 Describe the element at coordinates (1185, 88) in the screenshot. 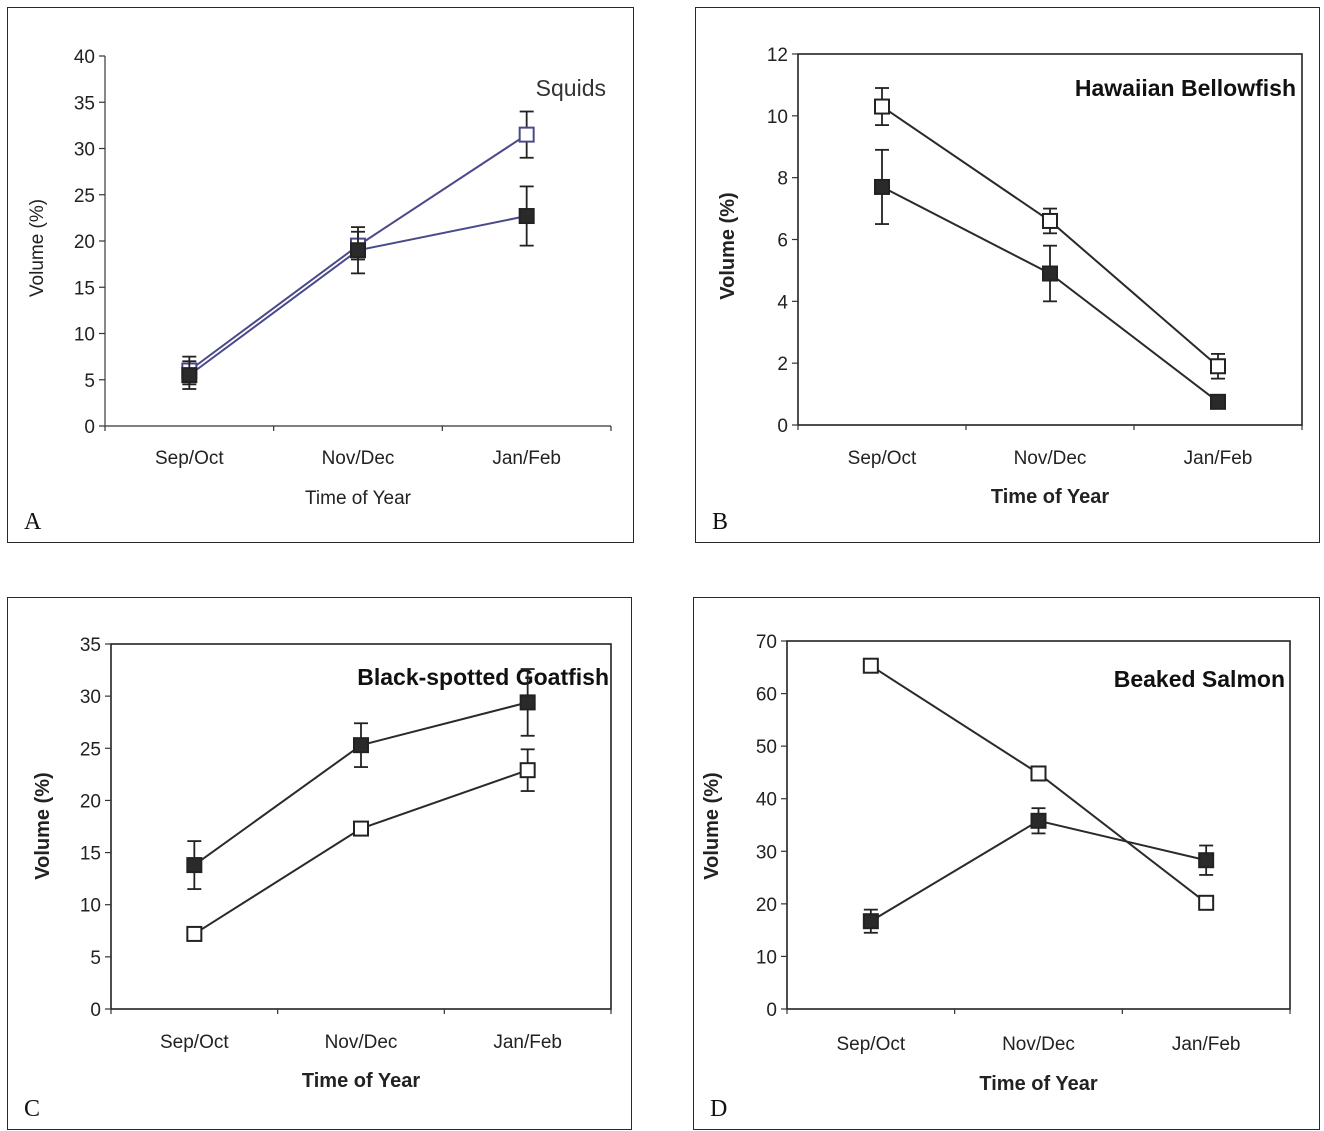

I see `chart-title: Hawaiian Bellowfish` at that location.